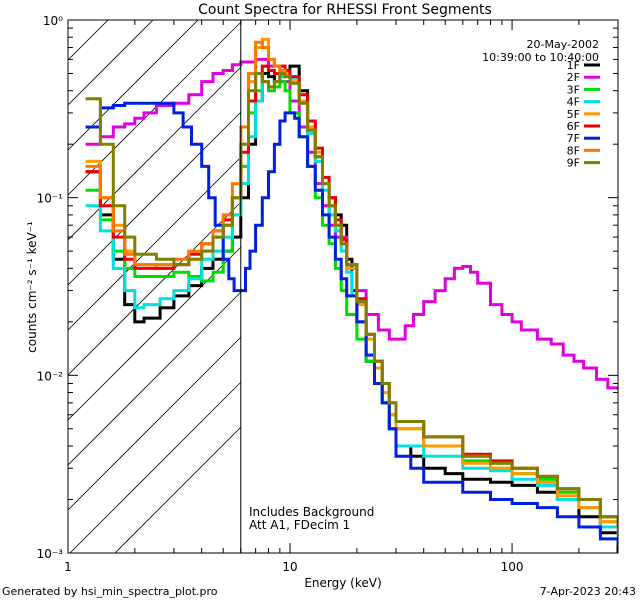 Image resolution: width=640 pixels, height=600 pixels. I want to click on x-tick-label: 100, so click(512, 567).